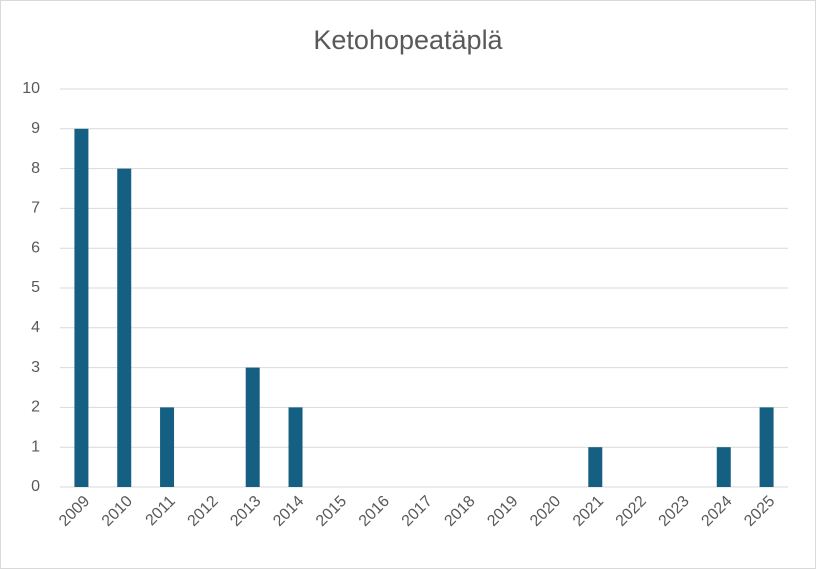 The height and width of the screenshot is (569, 816). Describe the element at coordinates (31, 88) in the screenshot. I see `y-tick-label: 10` at that location.